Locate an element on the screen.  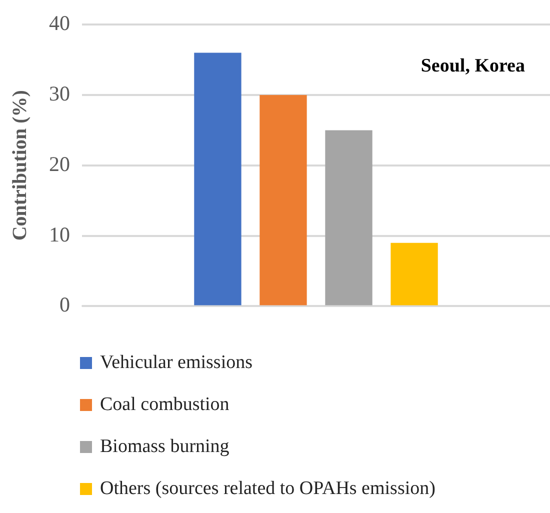
y-tick-label: 30 is located at coordinates (59, 94).